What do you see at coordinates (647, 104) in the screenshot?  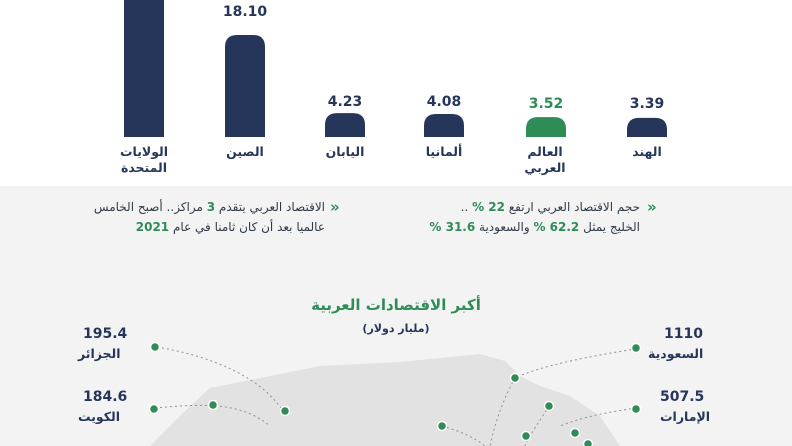 I see `value-label-india: 3.39` at bounding box center [647, 104].